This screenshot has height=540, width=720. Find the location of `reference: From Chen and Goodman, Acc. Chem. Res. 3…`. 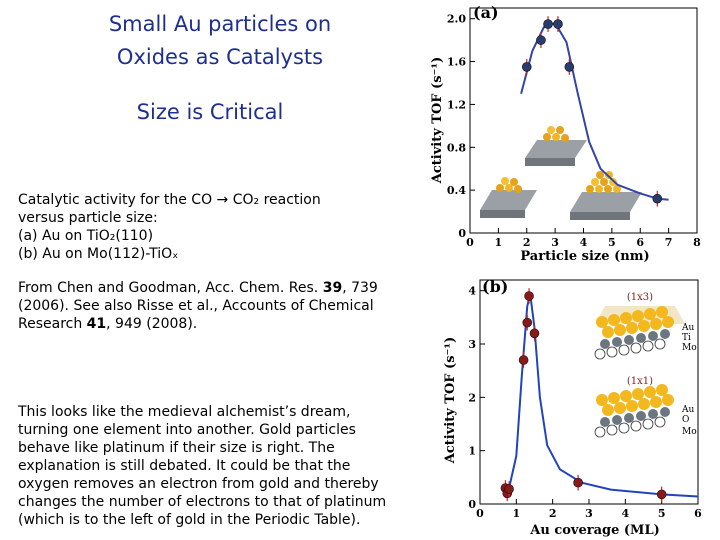

reference: From Chen and Goodman, Acc. Chem. Res. 3… is located at coordinates (198, 306).